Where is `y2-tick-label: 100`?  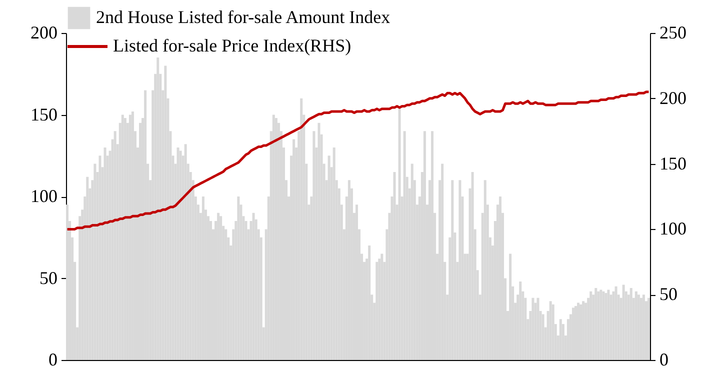
y2-tick-label: 100 is located at coordinates (673, 228).